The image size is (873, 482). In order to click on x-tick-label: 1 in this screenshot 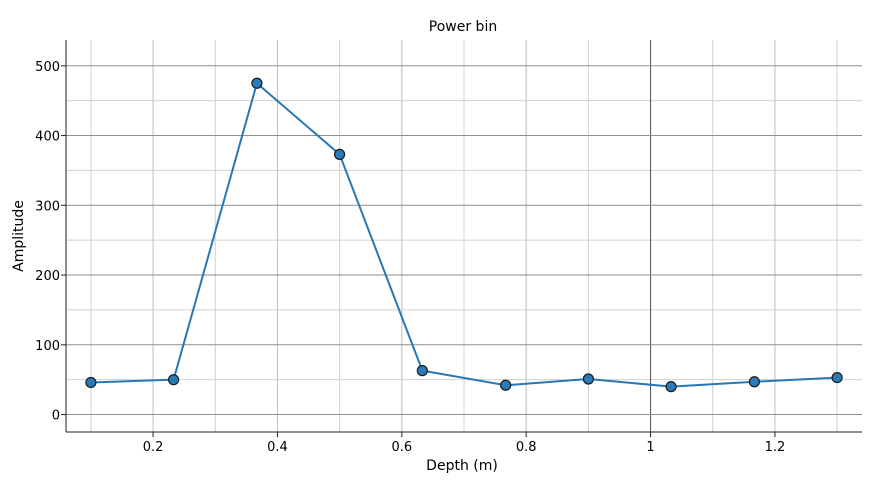, I will do `click(650, 447)`.